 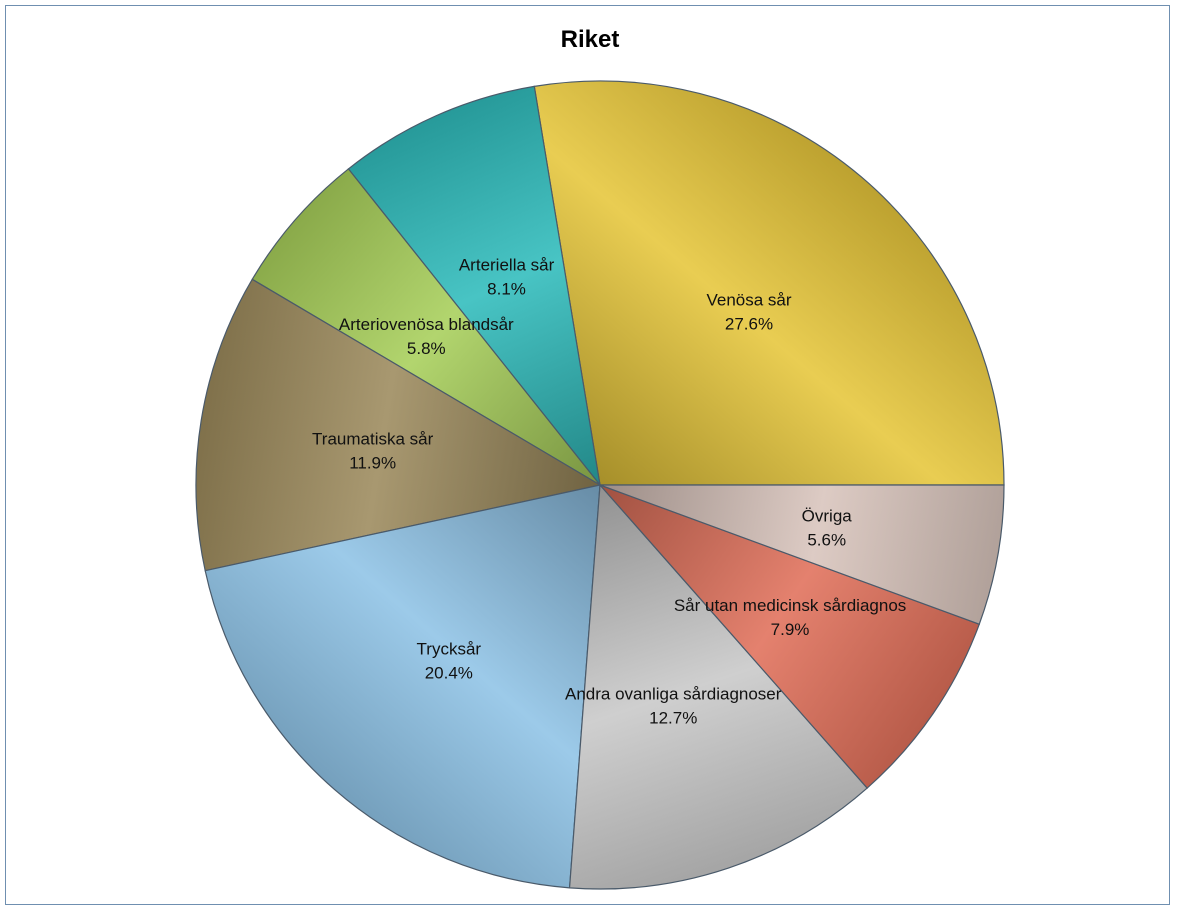 I want to click on pie-slice-andra-ovanliga-sardiagnoser, so click(x=718, y=686).